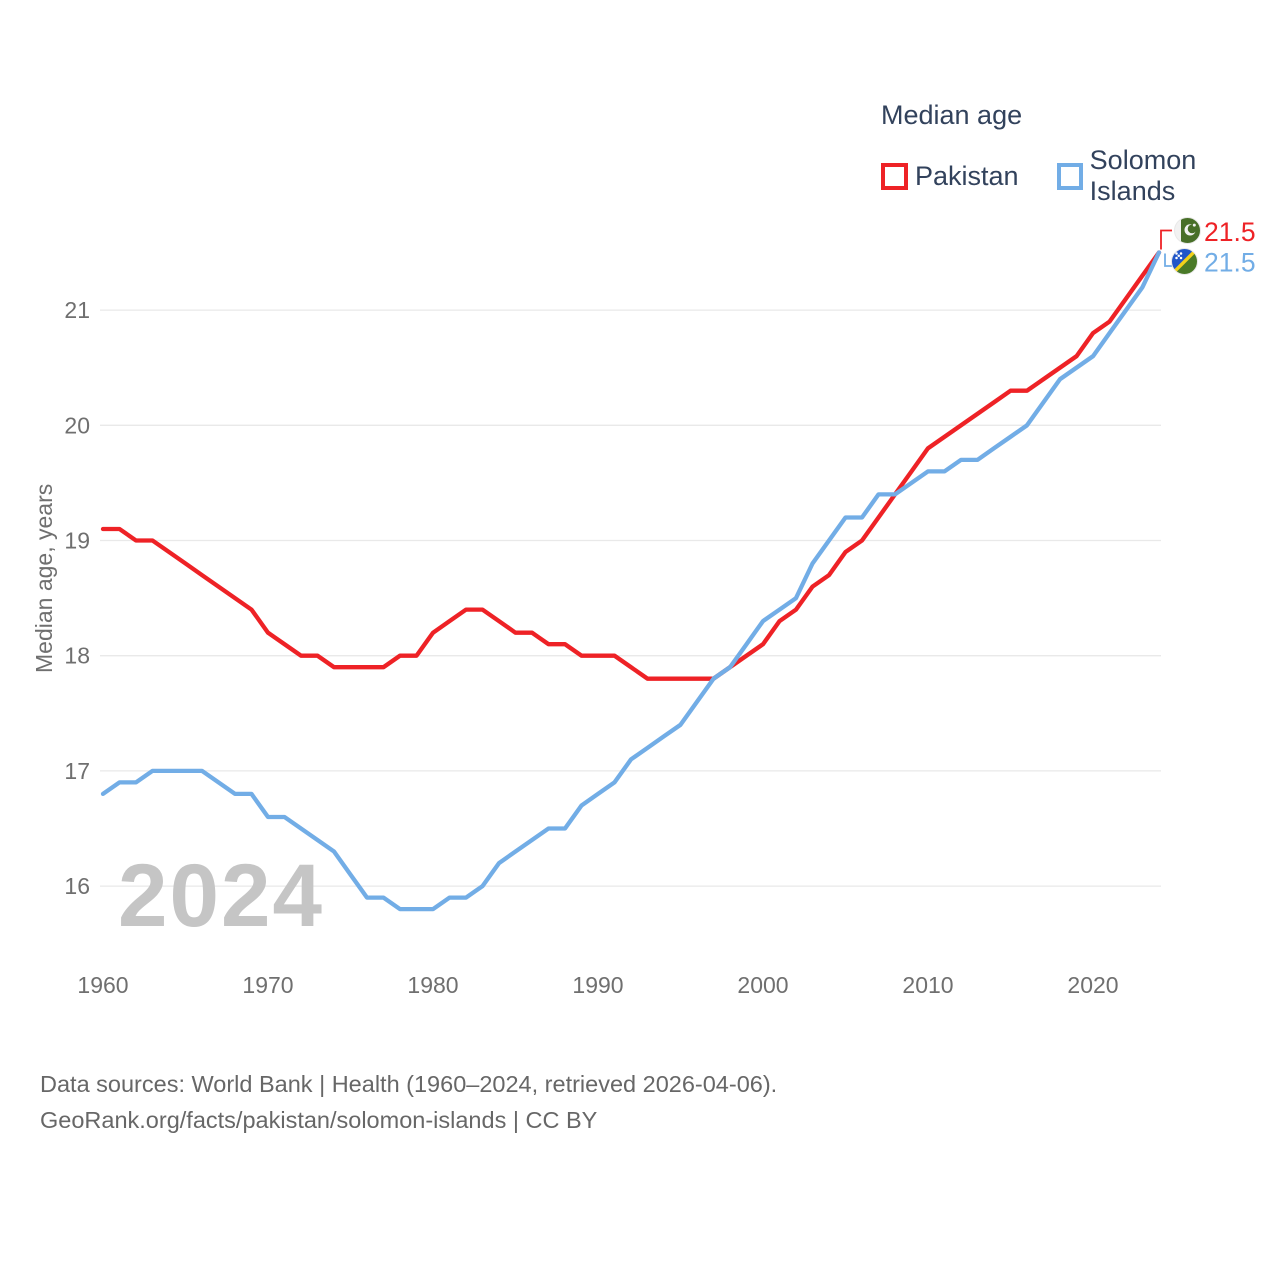  I want to click on x-tick-label-2000: 2000, so click(762, 985).